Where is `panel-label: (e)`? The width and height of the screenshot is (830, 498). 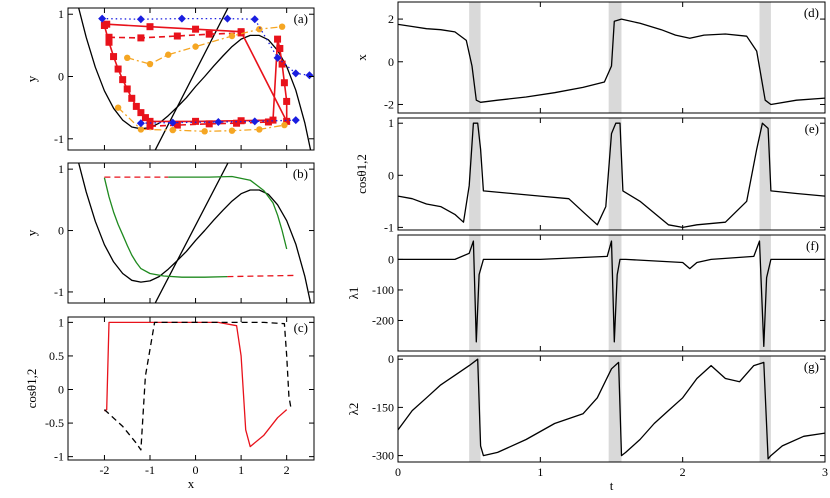
panel-label: (e) is located at coordinates (812, 128).